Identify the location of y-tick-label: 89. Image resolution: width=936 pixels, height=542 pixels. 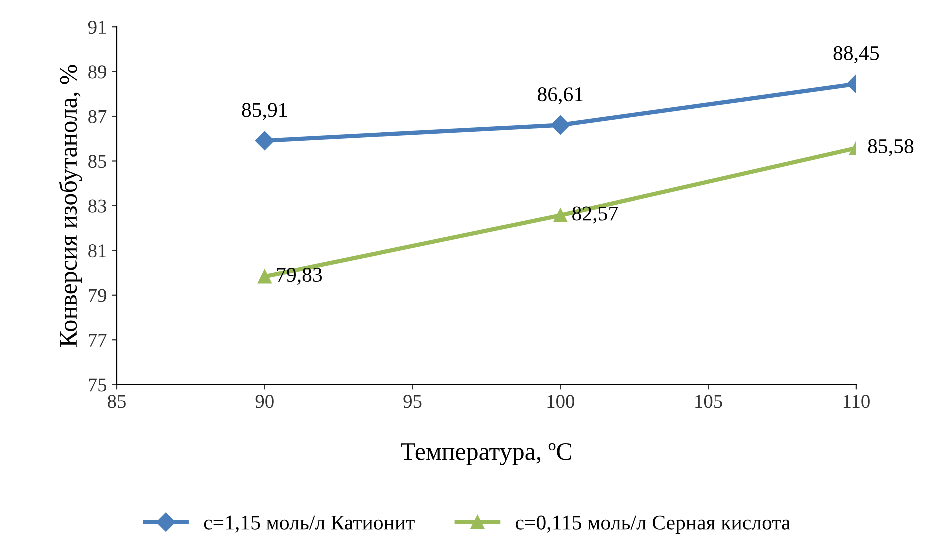
(97, 72).